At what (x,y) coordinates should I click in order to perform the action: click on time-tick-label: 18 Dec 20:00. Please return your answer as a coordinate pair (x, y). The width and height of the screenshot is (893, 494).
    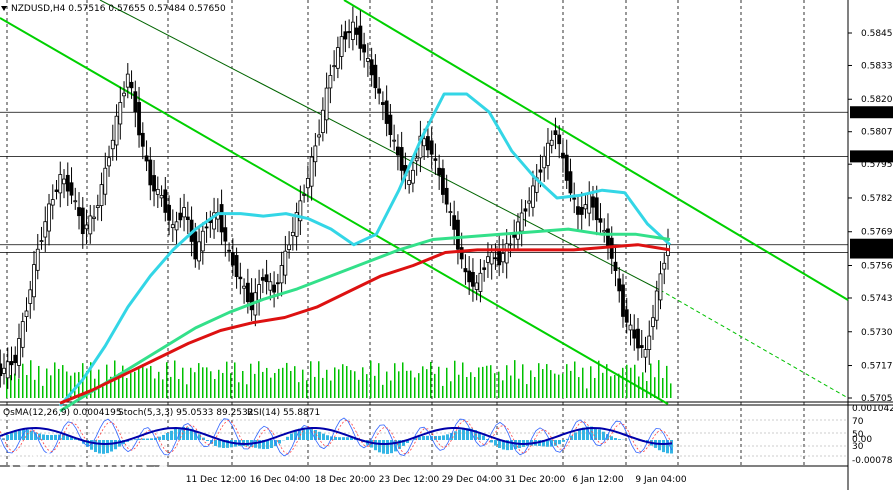
    Looking at the image, I should click on (345, 480).